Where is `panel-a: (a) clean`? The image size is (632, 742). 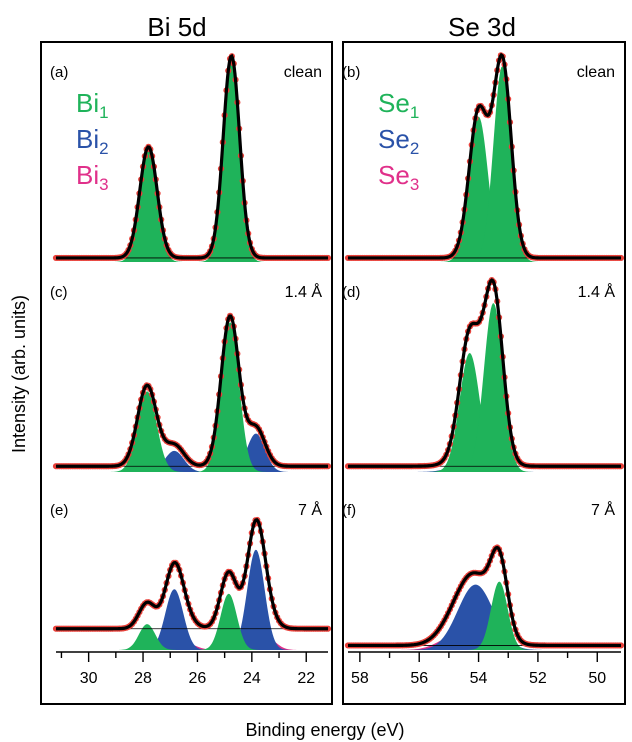
panel-a: (a) clean is located at coordinates (191, 158).